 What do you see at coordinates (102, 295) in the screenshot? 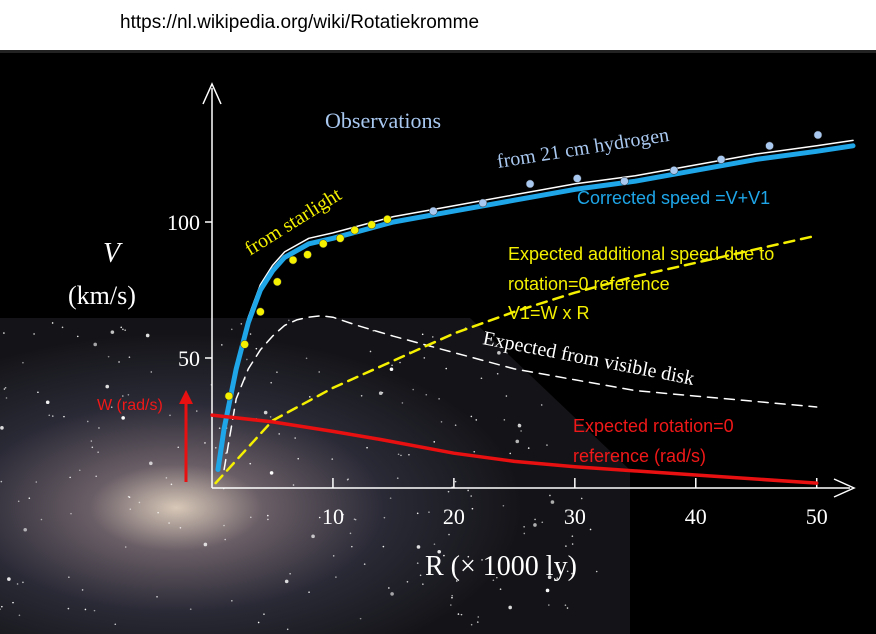
I see `y-unit: (km/s)` at bounding box center [102, 295].